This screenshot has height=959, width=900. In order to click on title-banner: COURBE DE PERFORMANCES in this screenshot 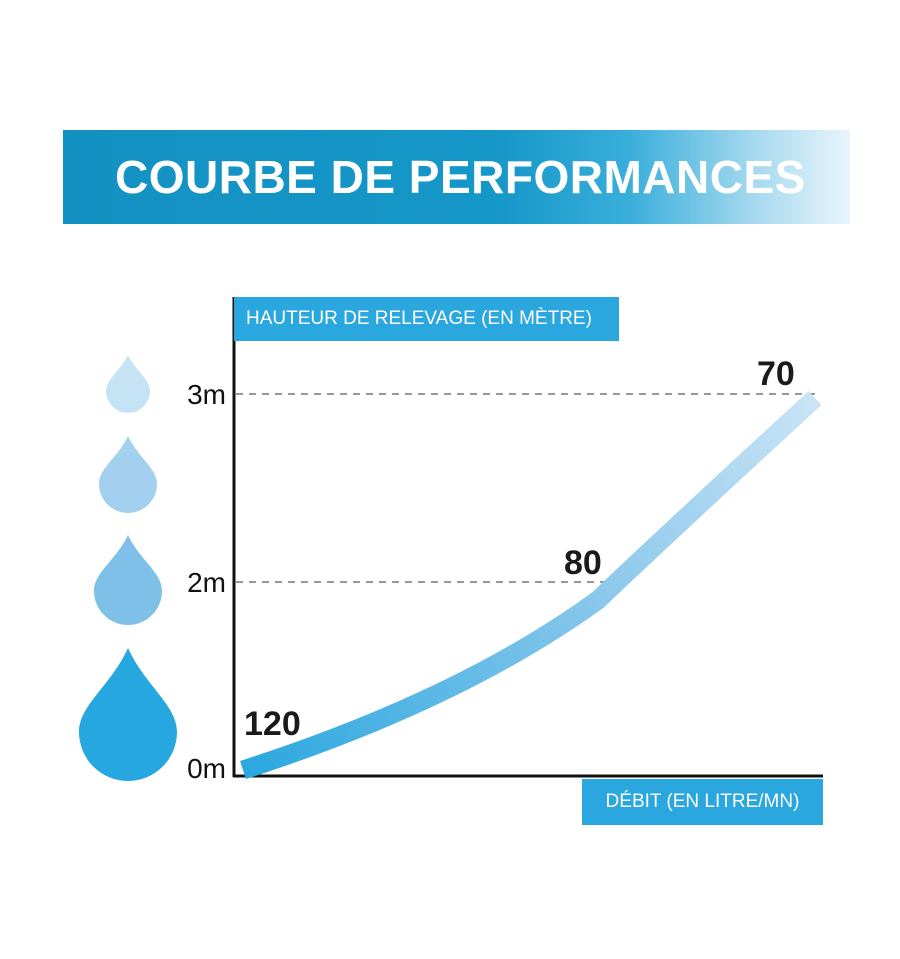, I will do `click(456, 177)`.